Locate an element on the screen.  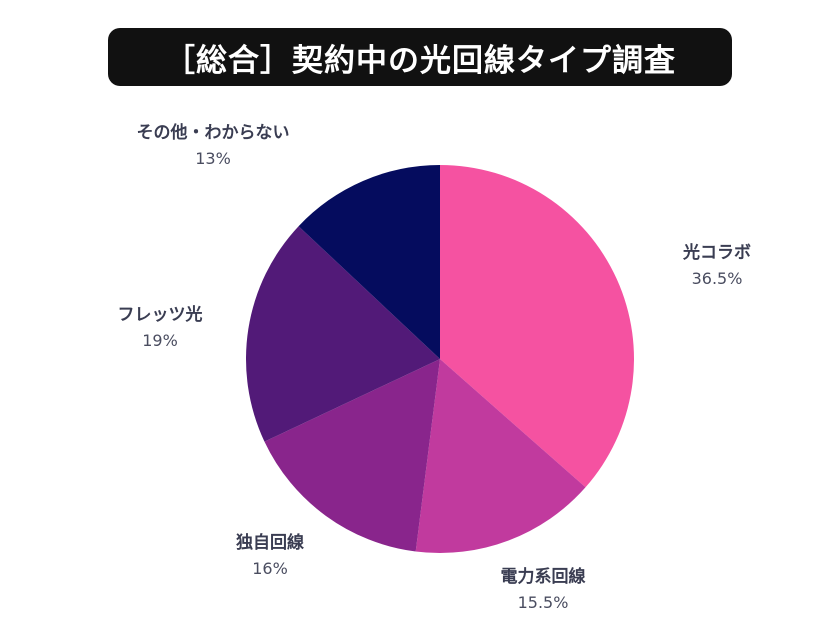
slice-value-label: 13% is located at coordinates (213, 158).